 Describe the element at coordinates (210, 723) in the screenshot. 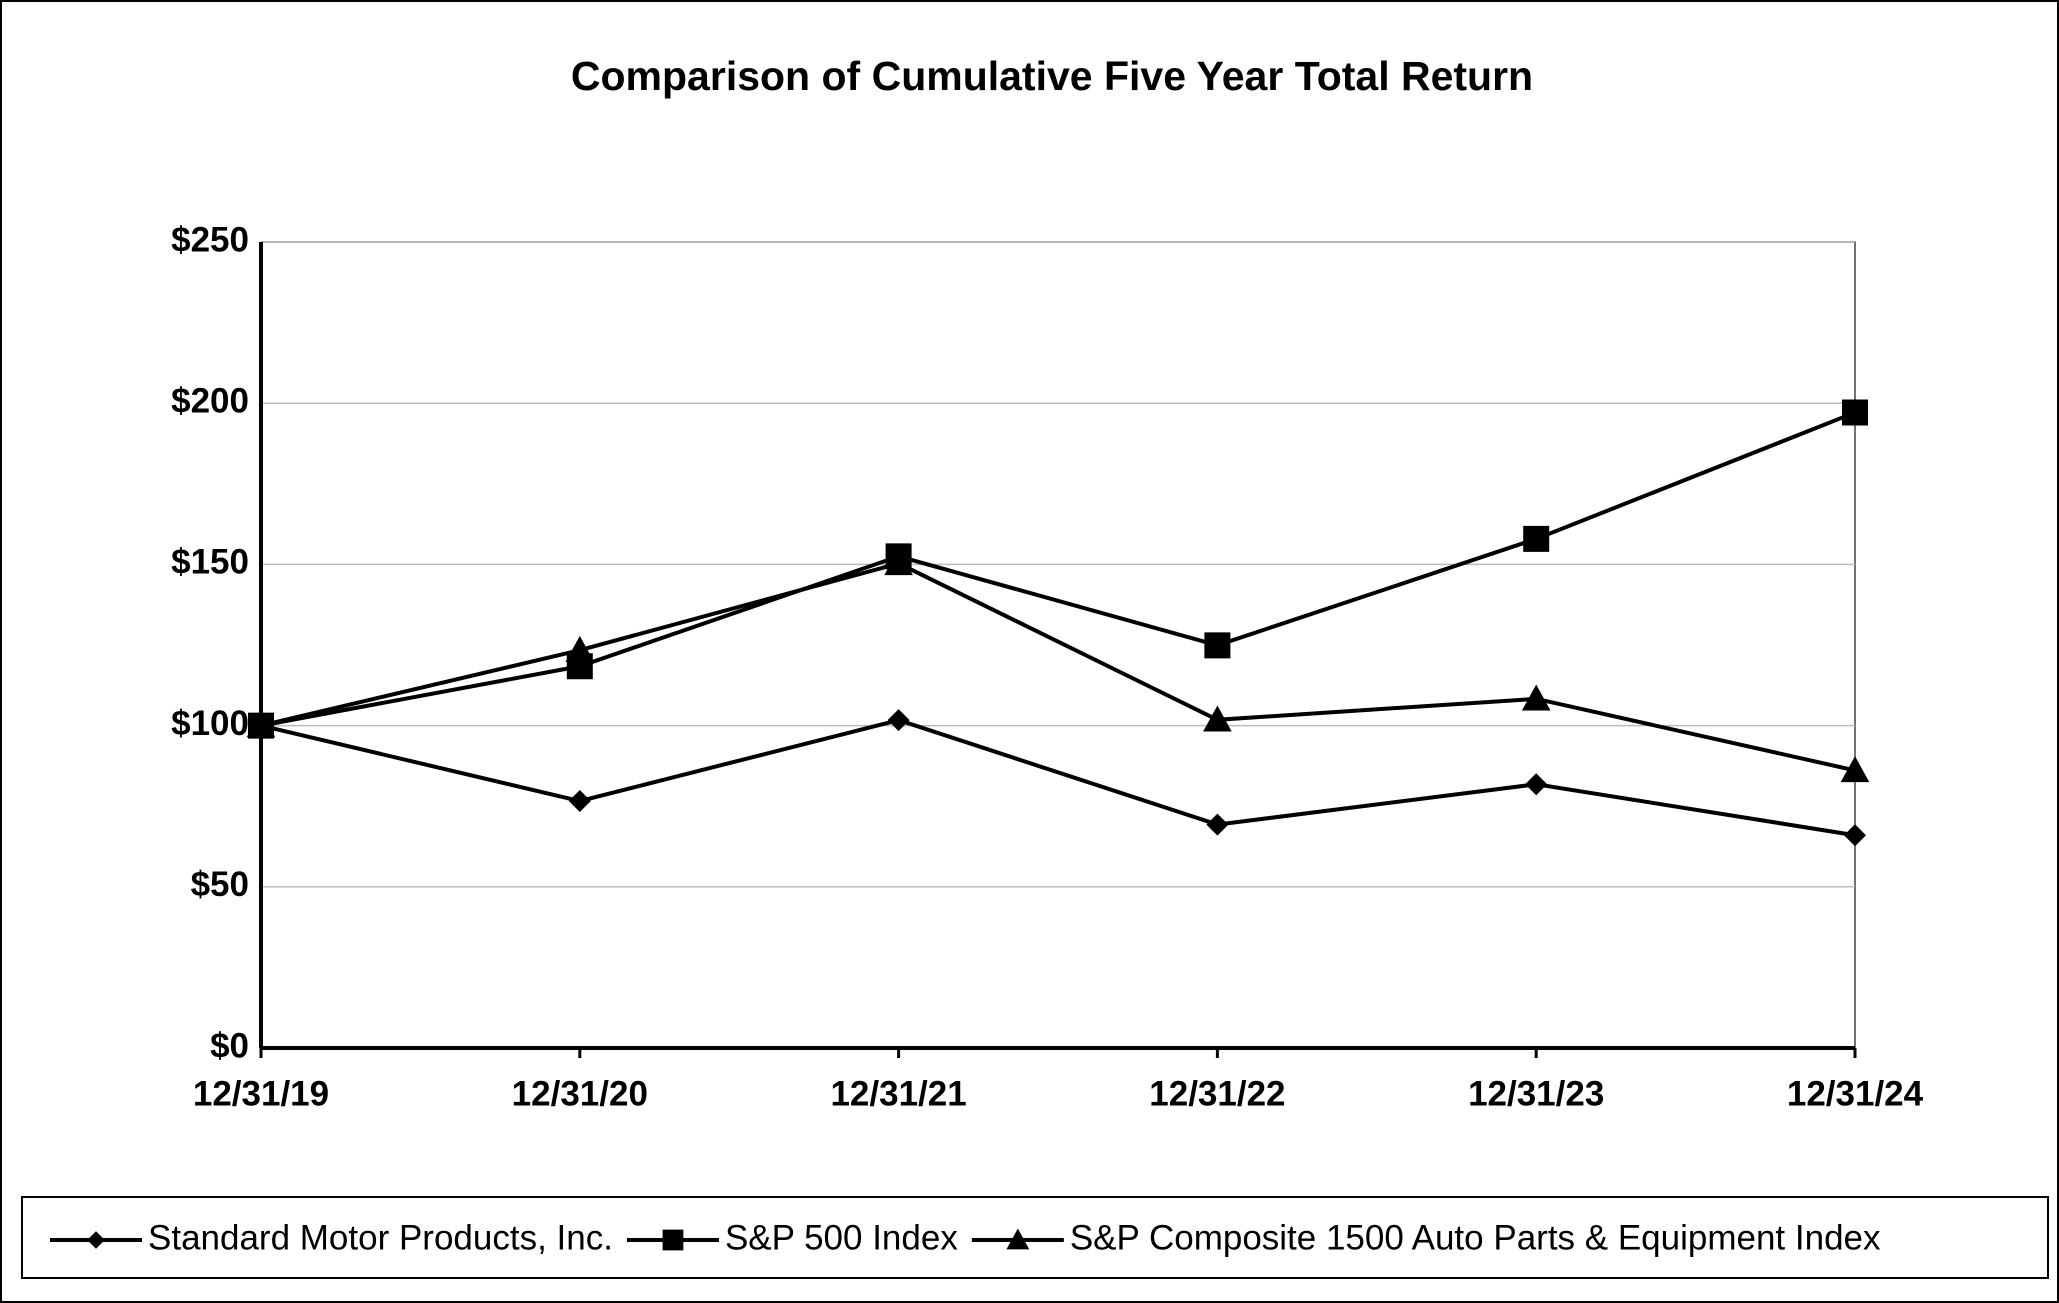

I see `y-tick-label: $100` at that location.